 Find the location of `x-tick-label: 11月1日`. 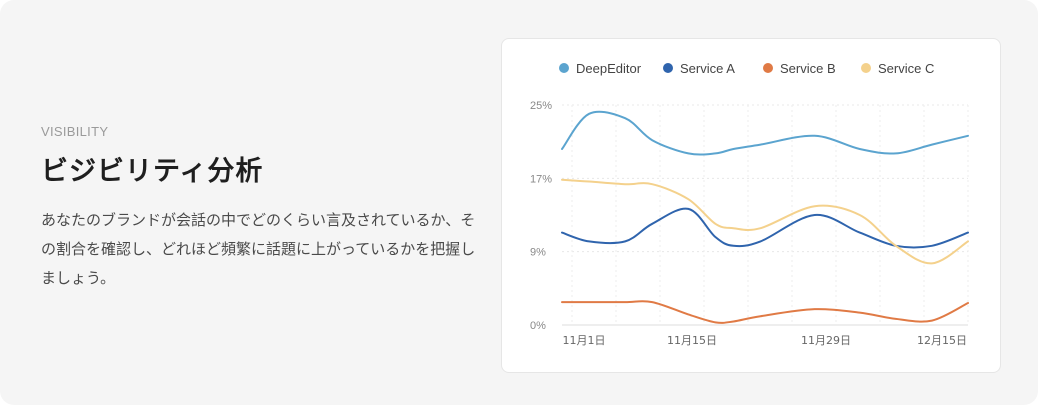

x-tick-label: 11月1日 is located at coordinates (584, 340).